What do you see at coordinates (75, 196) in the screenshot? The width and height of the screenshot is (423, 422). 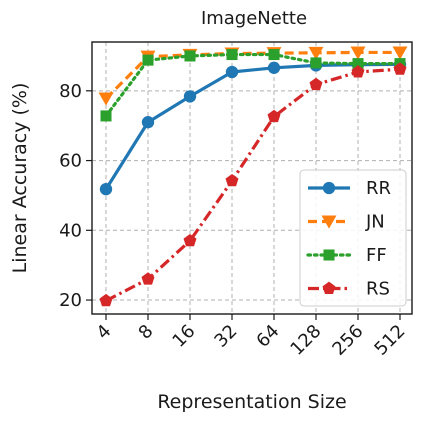 I see `y-axis-ticks: 20 40 60 80` at bounding box center [75, 196].